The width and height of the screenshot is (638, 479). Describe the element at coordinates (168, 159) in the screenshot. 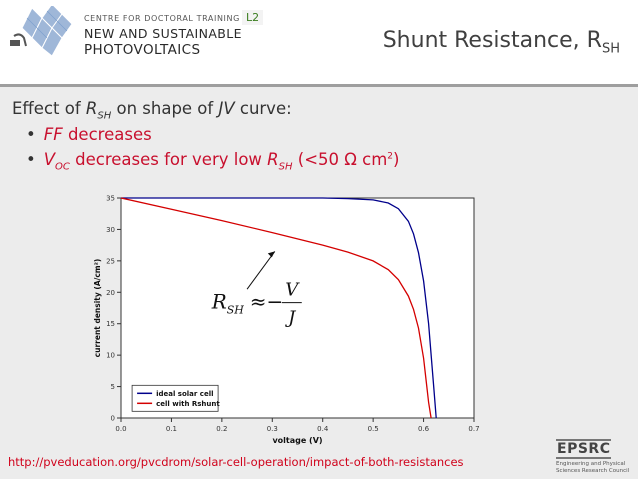

I see `bullet2-mid: decreases for very low` at that location.